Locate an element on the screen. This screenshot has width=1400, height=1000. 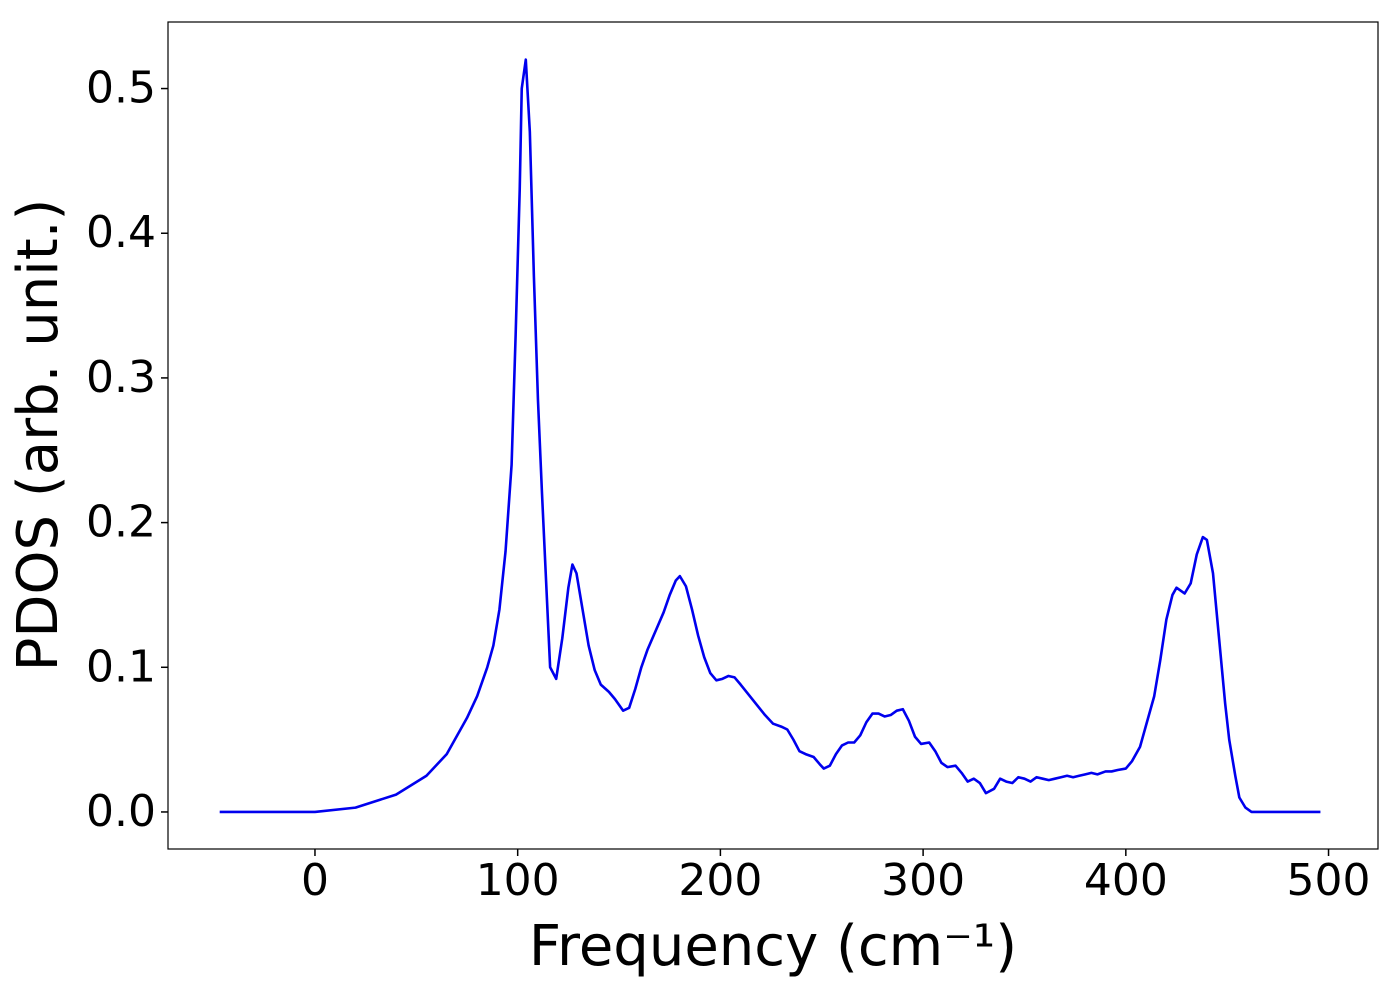
y-tick-label: 0.4 is located at coordinates (121, 232).